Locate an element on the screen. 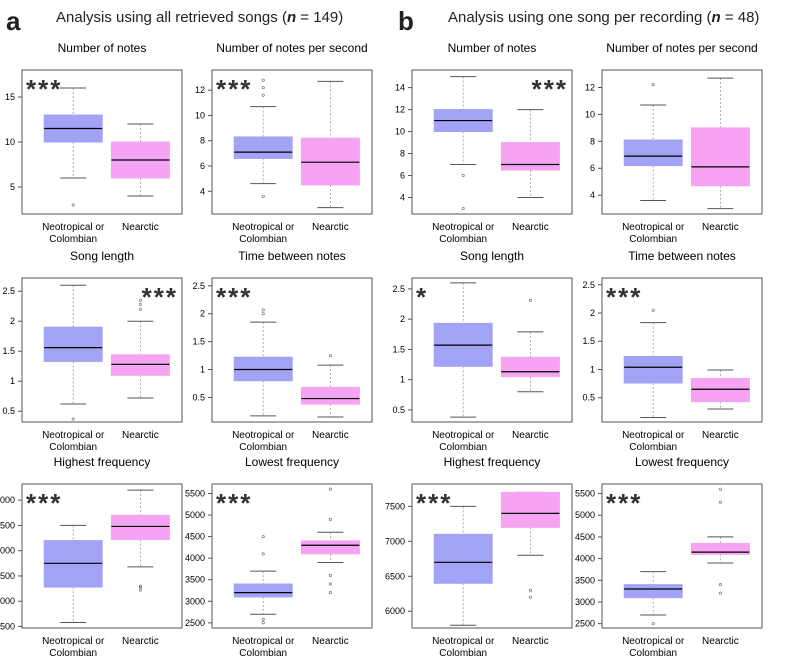 This screenshot has width=786, height=670. plot-title: Lowest frequency is located at coordinates (292, 462).